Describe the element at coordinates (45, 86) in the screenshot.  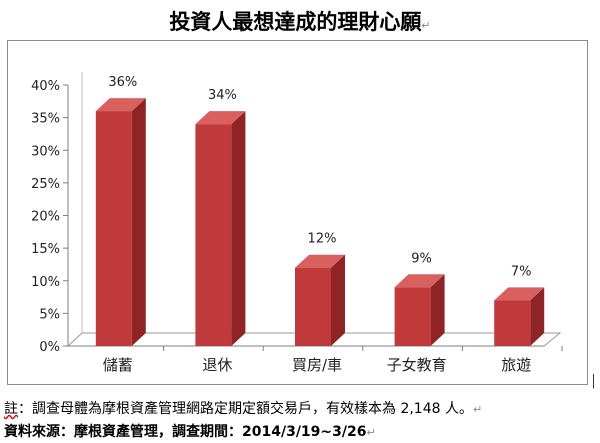
I see `y-tick-label: 40%` at that location.